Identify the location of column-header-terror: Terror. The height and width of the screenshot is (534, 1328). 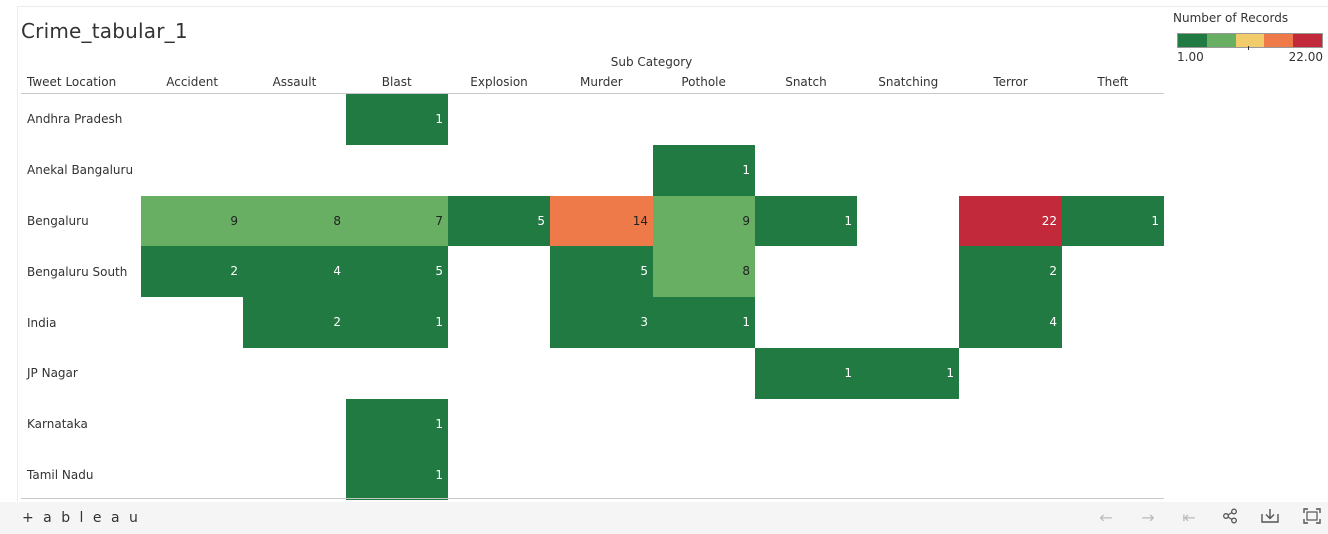
(1010, 82).